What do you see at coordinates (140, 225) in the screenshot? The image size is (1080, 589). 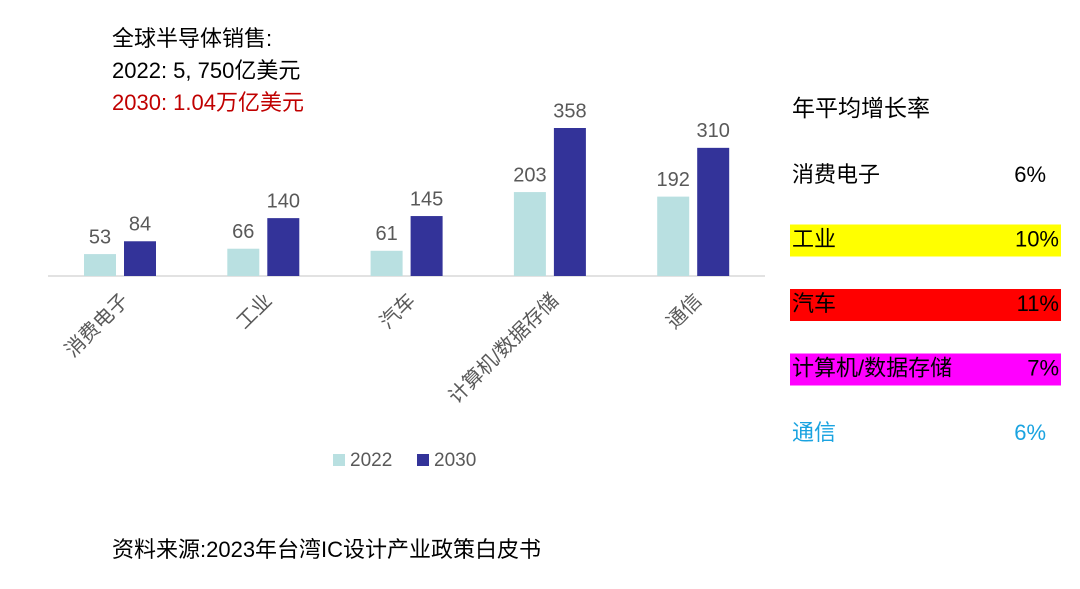 I see `value-label: 84` at bounding box center [140, 225].